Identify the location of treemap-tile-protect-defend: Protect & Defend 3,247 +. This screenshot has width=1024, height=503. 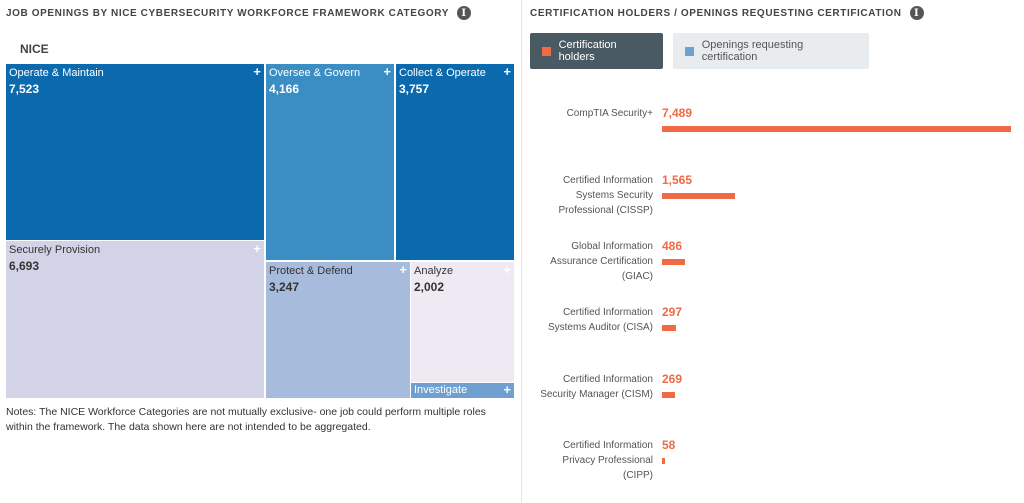
(338, 330).